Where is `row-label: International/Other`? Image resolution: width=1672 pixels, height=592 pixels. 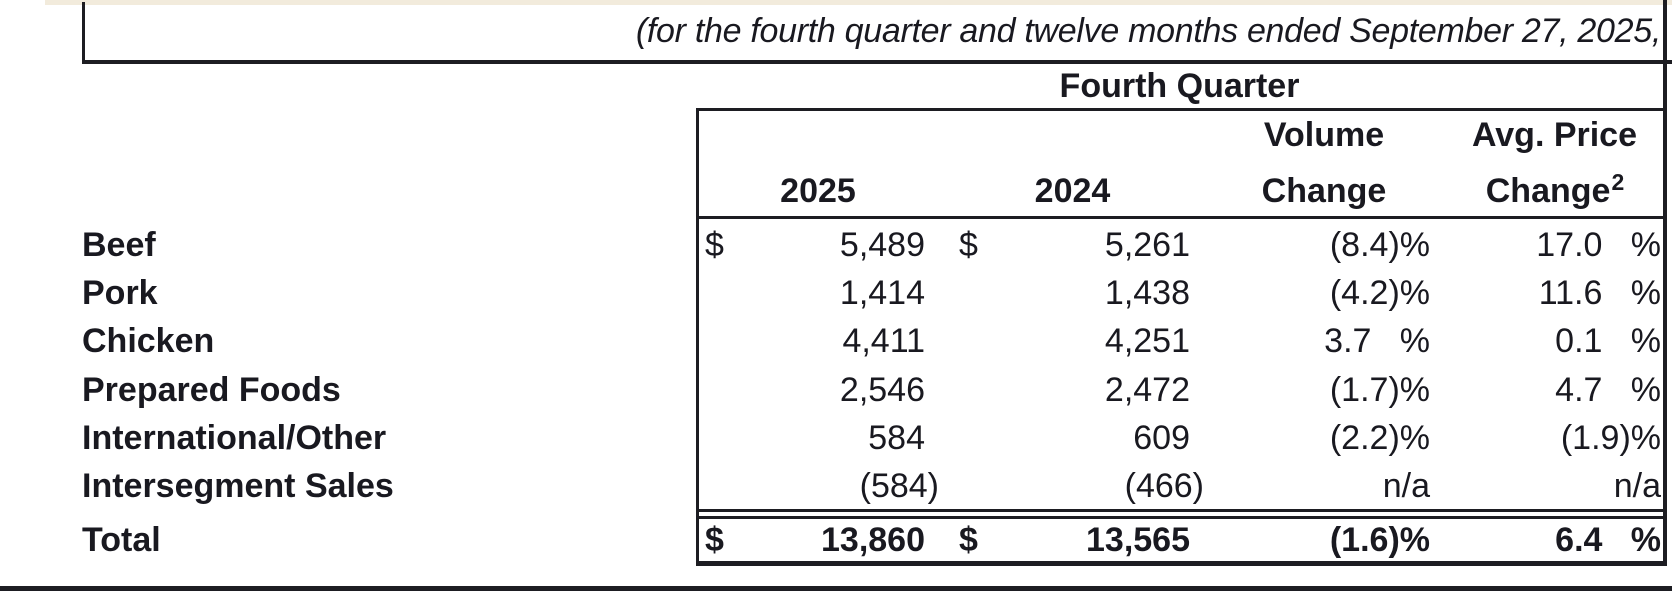 row-label: International/Other is located at coordinates (234, 437).